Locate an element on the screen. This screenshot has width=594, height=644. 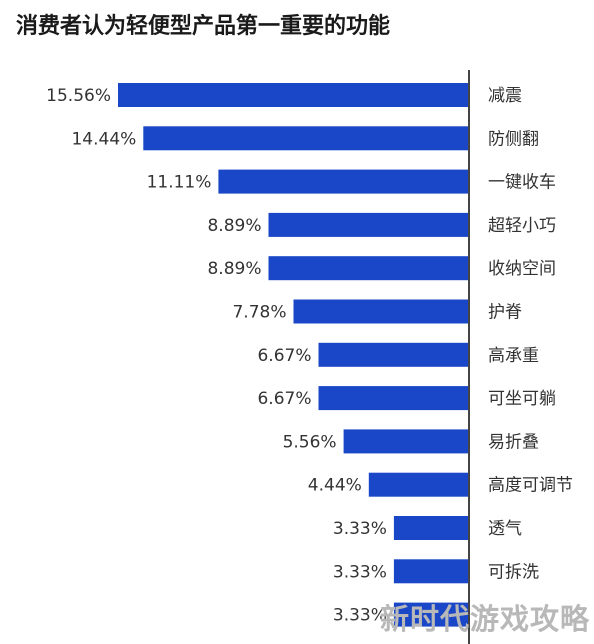
bar-value-label: 11.11% is located at coordinates (179, 183).